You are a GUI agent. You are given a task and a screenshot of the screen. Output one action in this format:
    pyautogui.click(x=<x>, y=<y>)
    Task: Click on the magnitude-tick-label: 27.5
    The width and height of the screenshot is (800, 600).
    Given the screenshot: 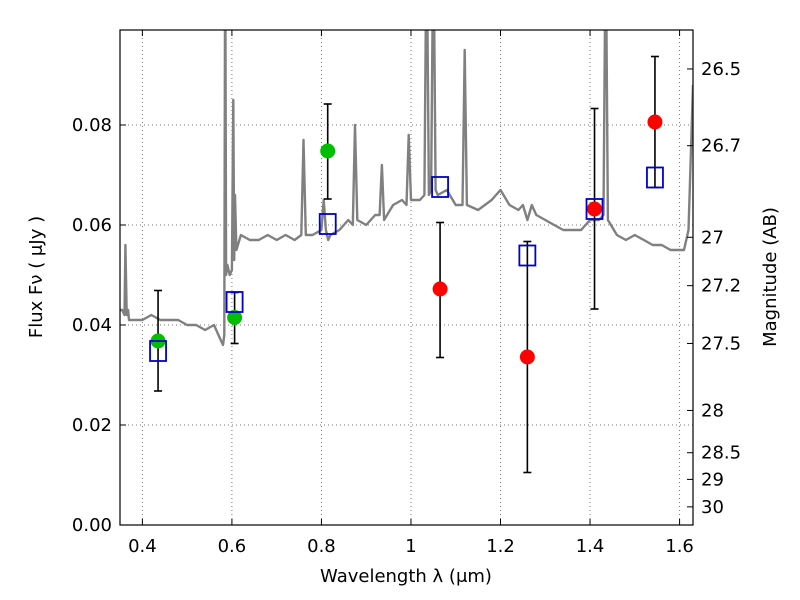 What is the action you would take?
    pyautogui.click(x=721, y=343)
    